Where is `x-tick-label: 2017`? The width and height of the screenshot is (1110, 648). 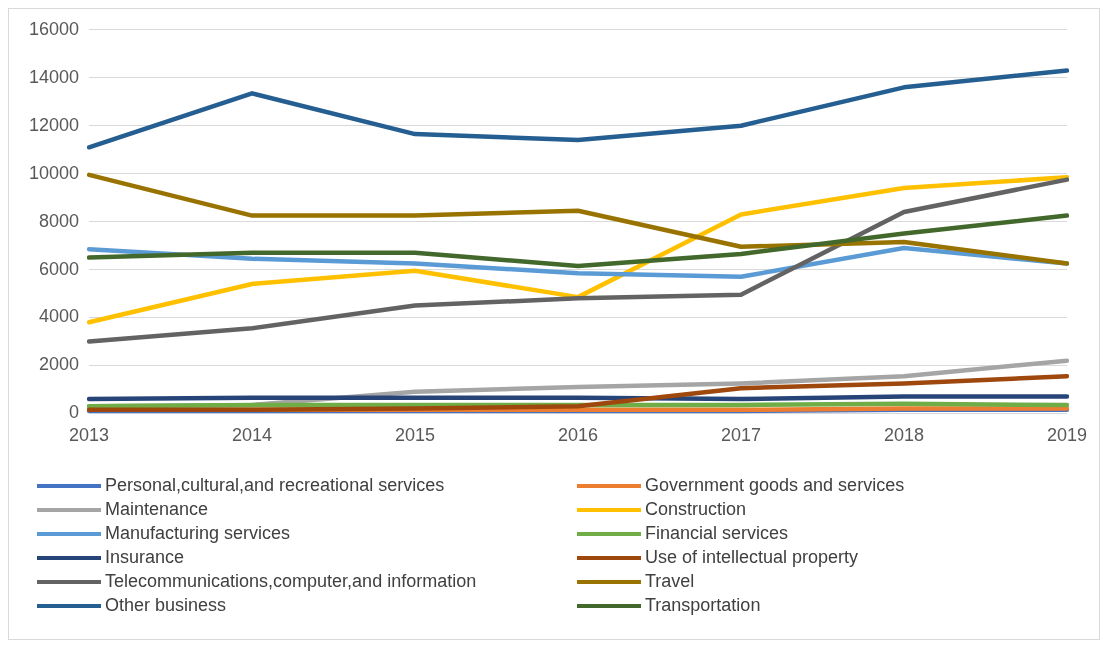
x-tick-label: 2017 is located at coordinates (741, 435).